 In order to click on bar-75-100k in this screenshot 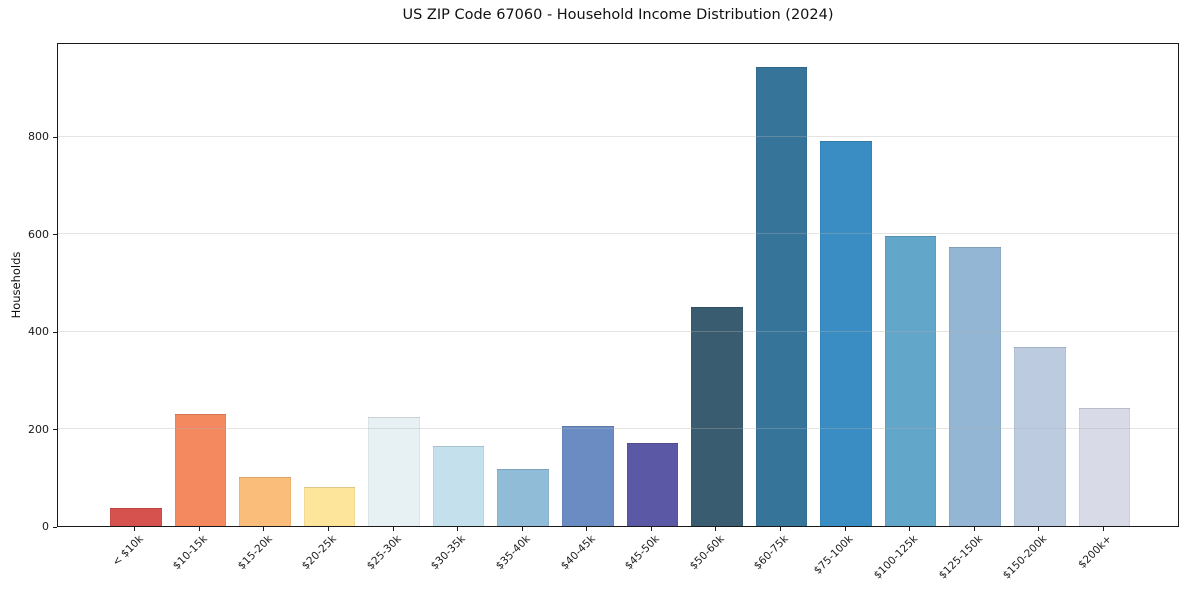, I will do `click(846, 333)`.